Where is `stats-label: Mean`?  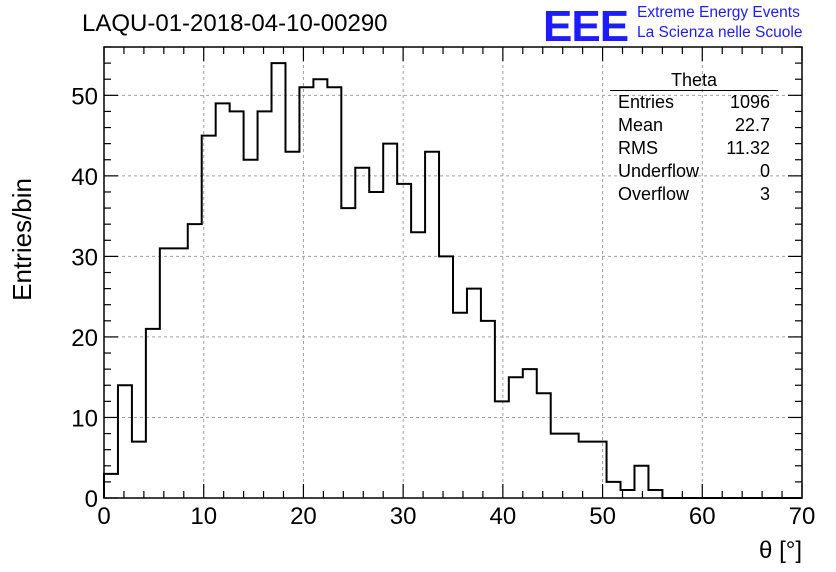
stats-label: Mean is located at coordinates (641, 125).